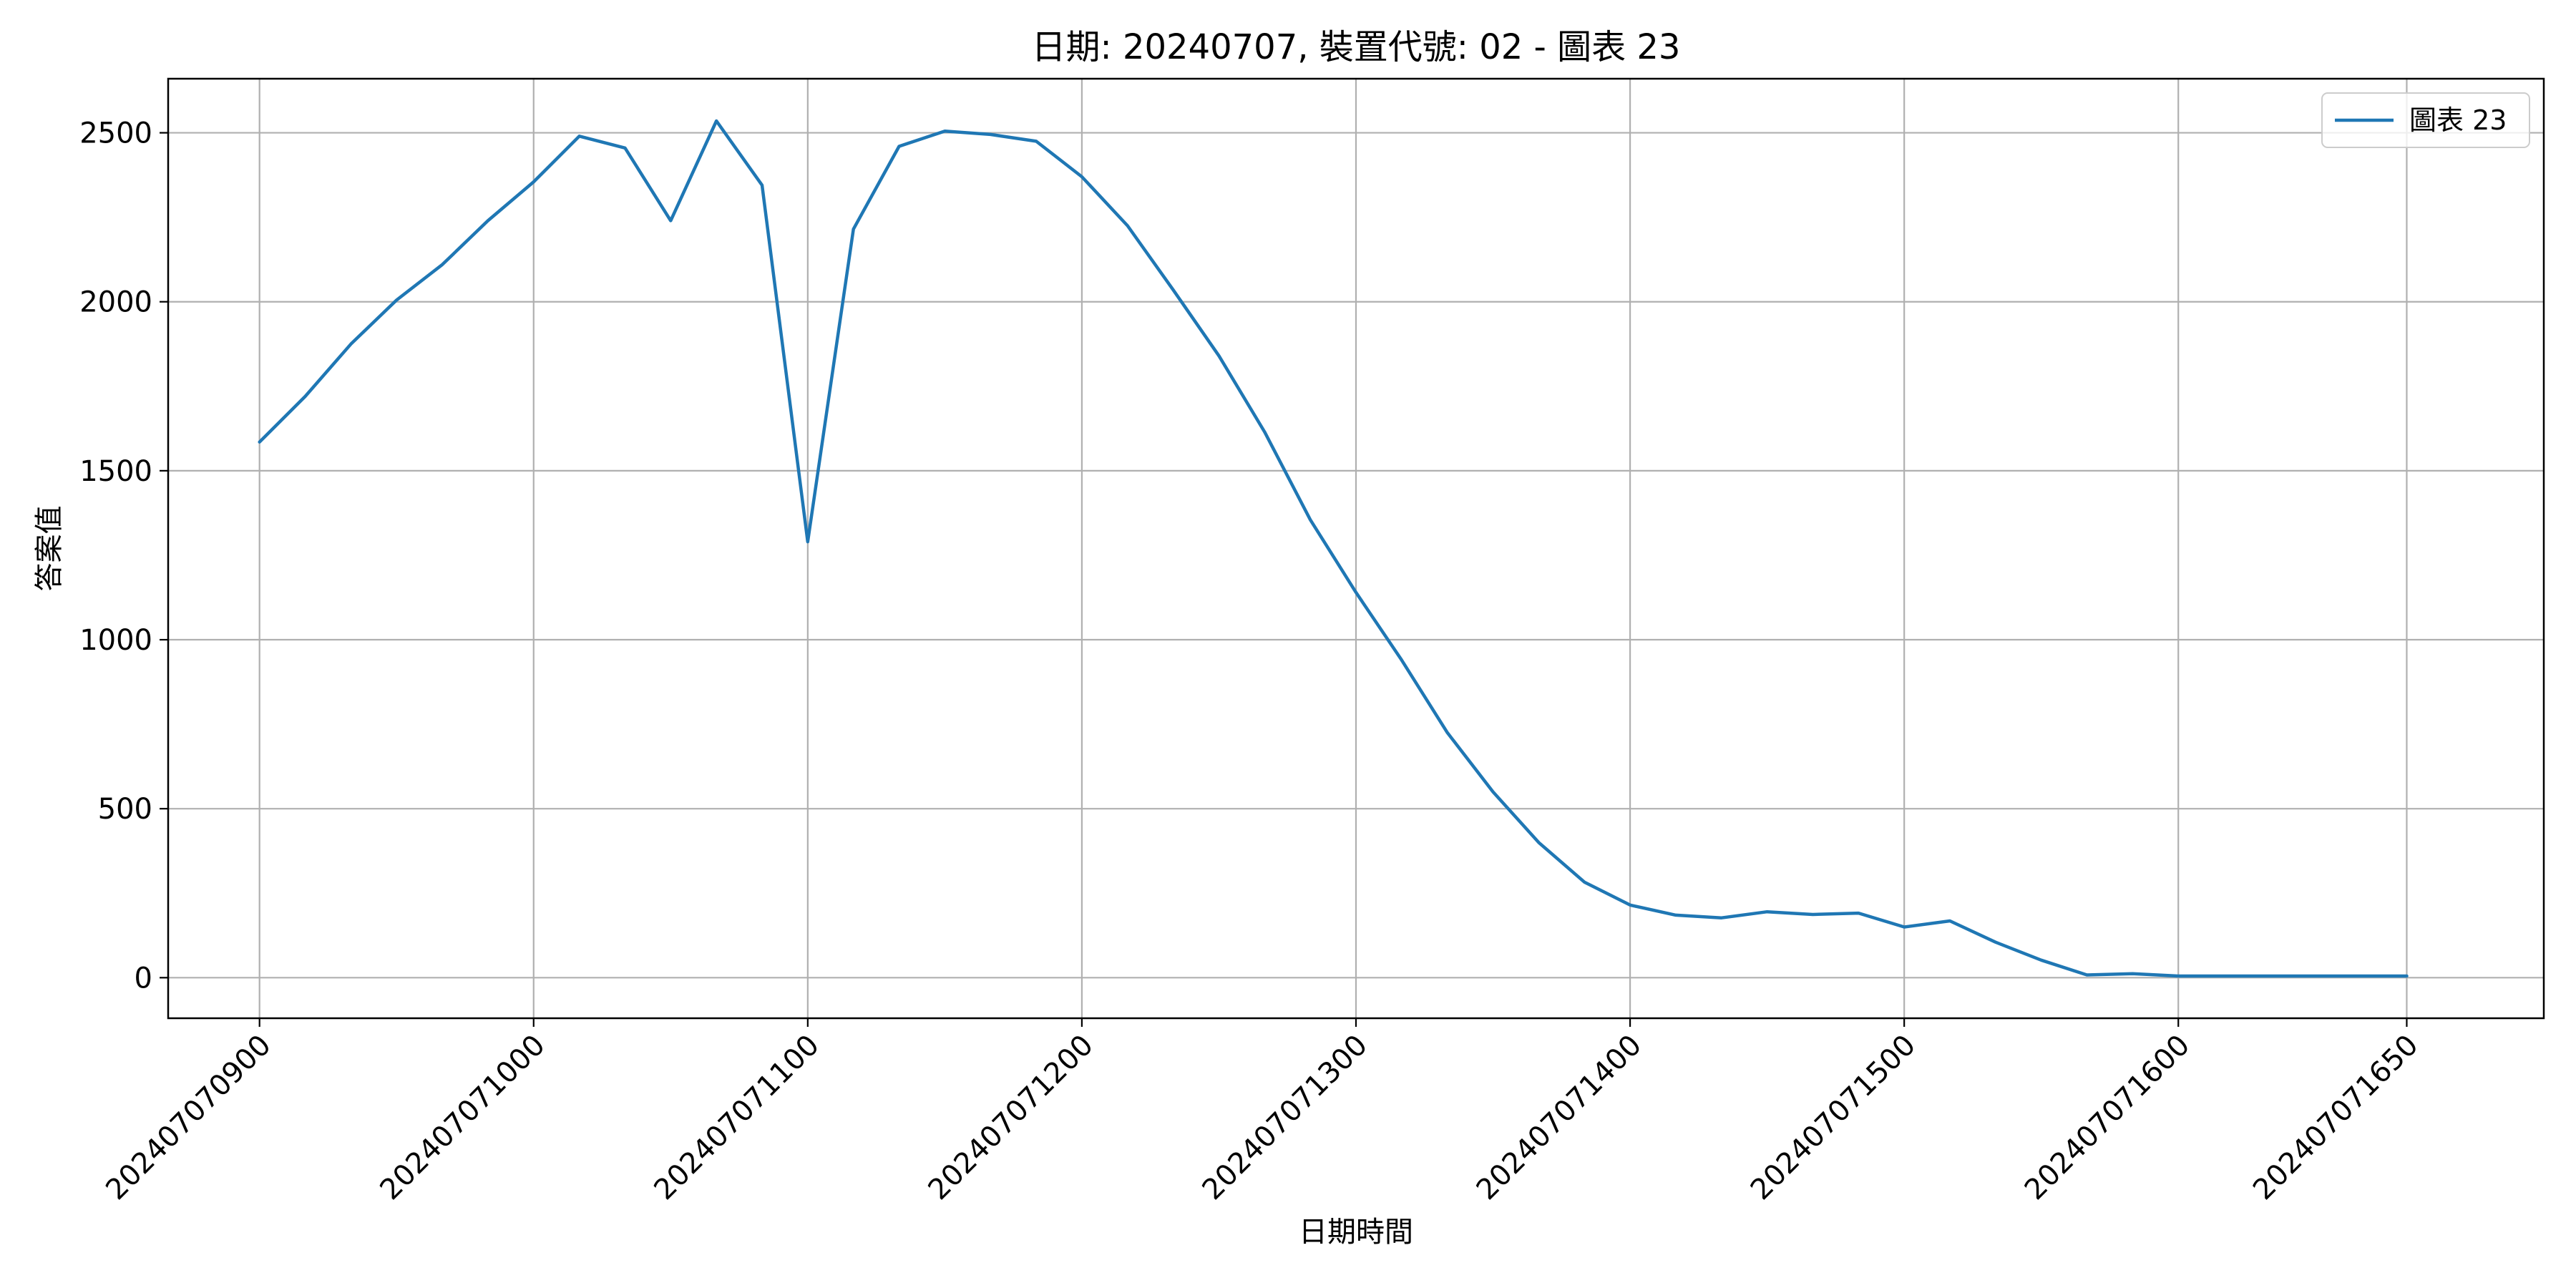 Image resolution: width=2576 pixels, height=1288 pixels. Describe the element at coordinates (115, 471) in the screenshot. I see `y-tick-label: 1500` at that location.